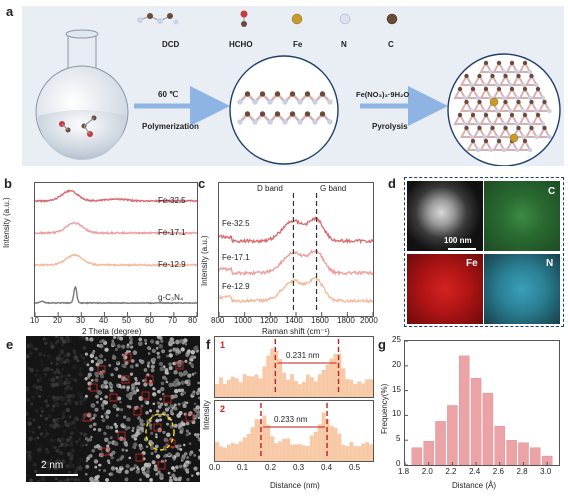 The width and height of the screenshot is (568, 496). Describe the element at coordinates (345, 19) in the screenshot. I see `n-atom-icon` at that location.